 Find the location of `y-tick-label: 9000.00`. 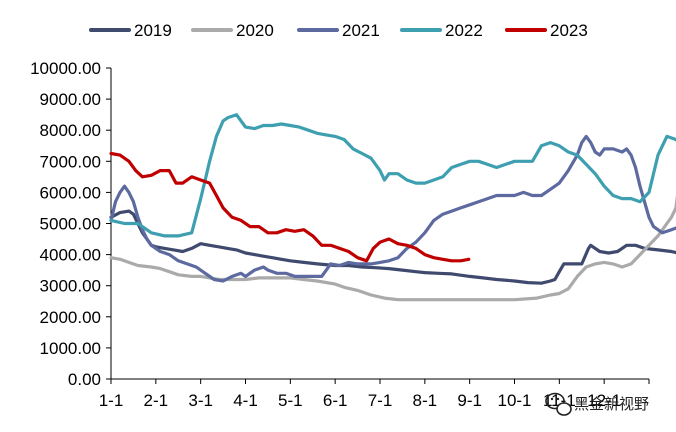

y-tick-label: 9000.00 is located at coordinates (70, 99).